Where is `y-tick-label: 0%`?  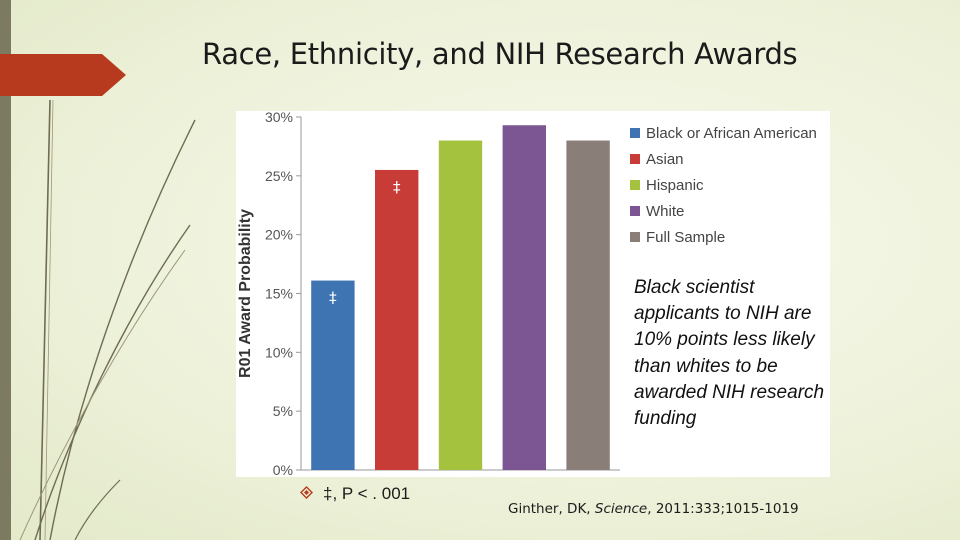 y-tick-label: 0% is located at coordinates (283, 469).